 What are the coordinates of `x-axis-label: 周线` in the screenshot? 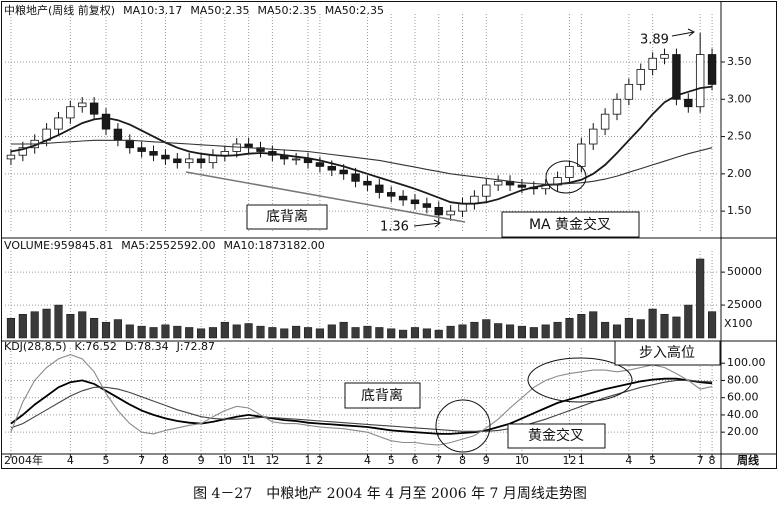 It's located at (748, 460).